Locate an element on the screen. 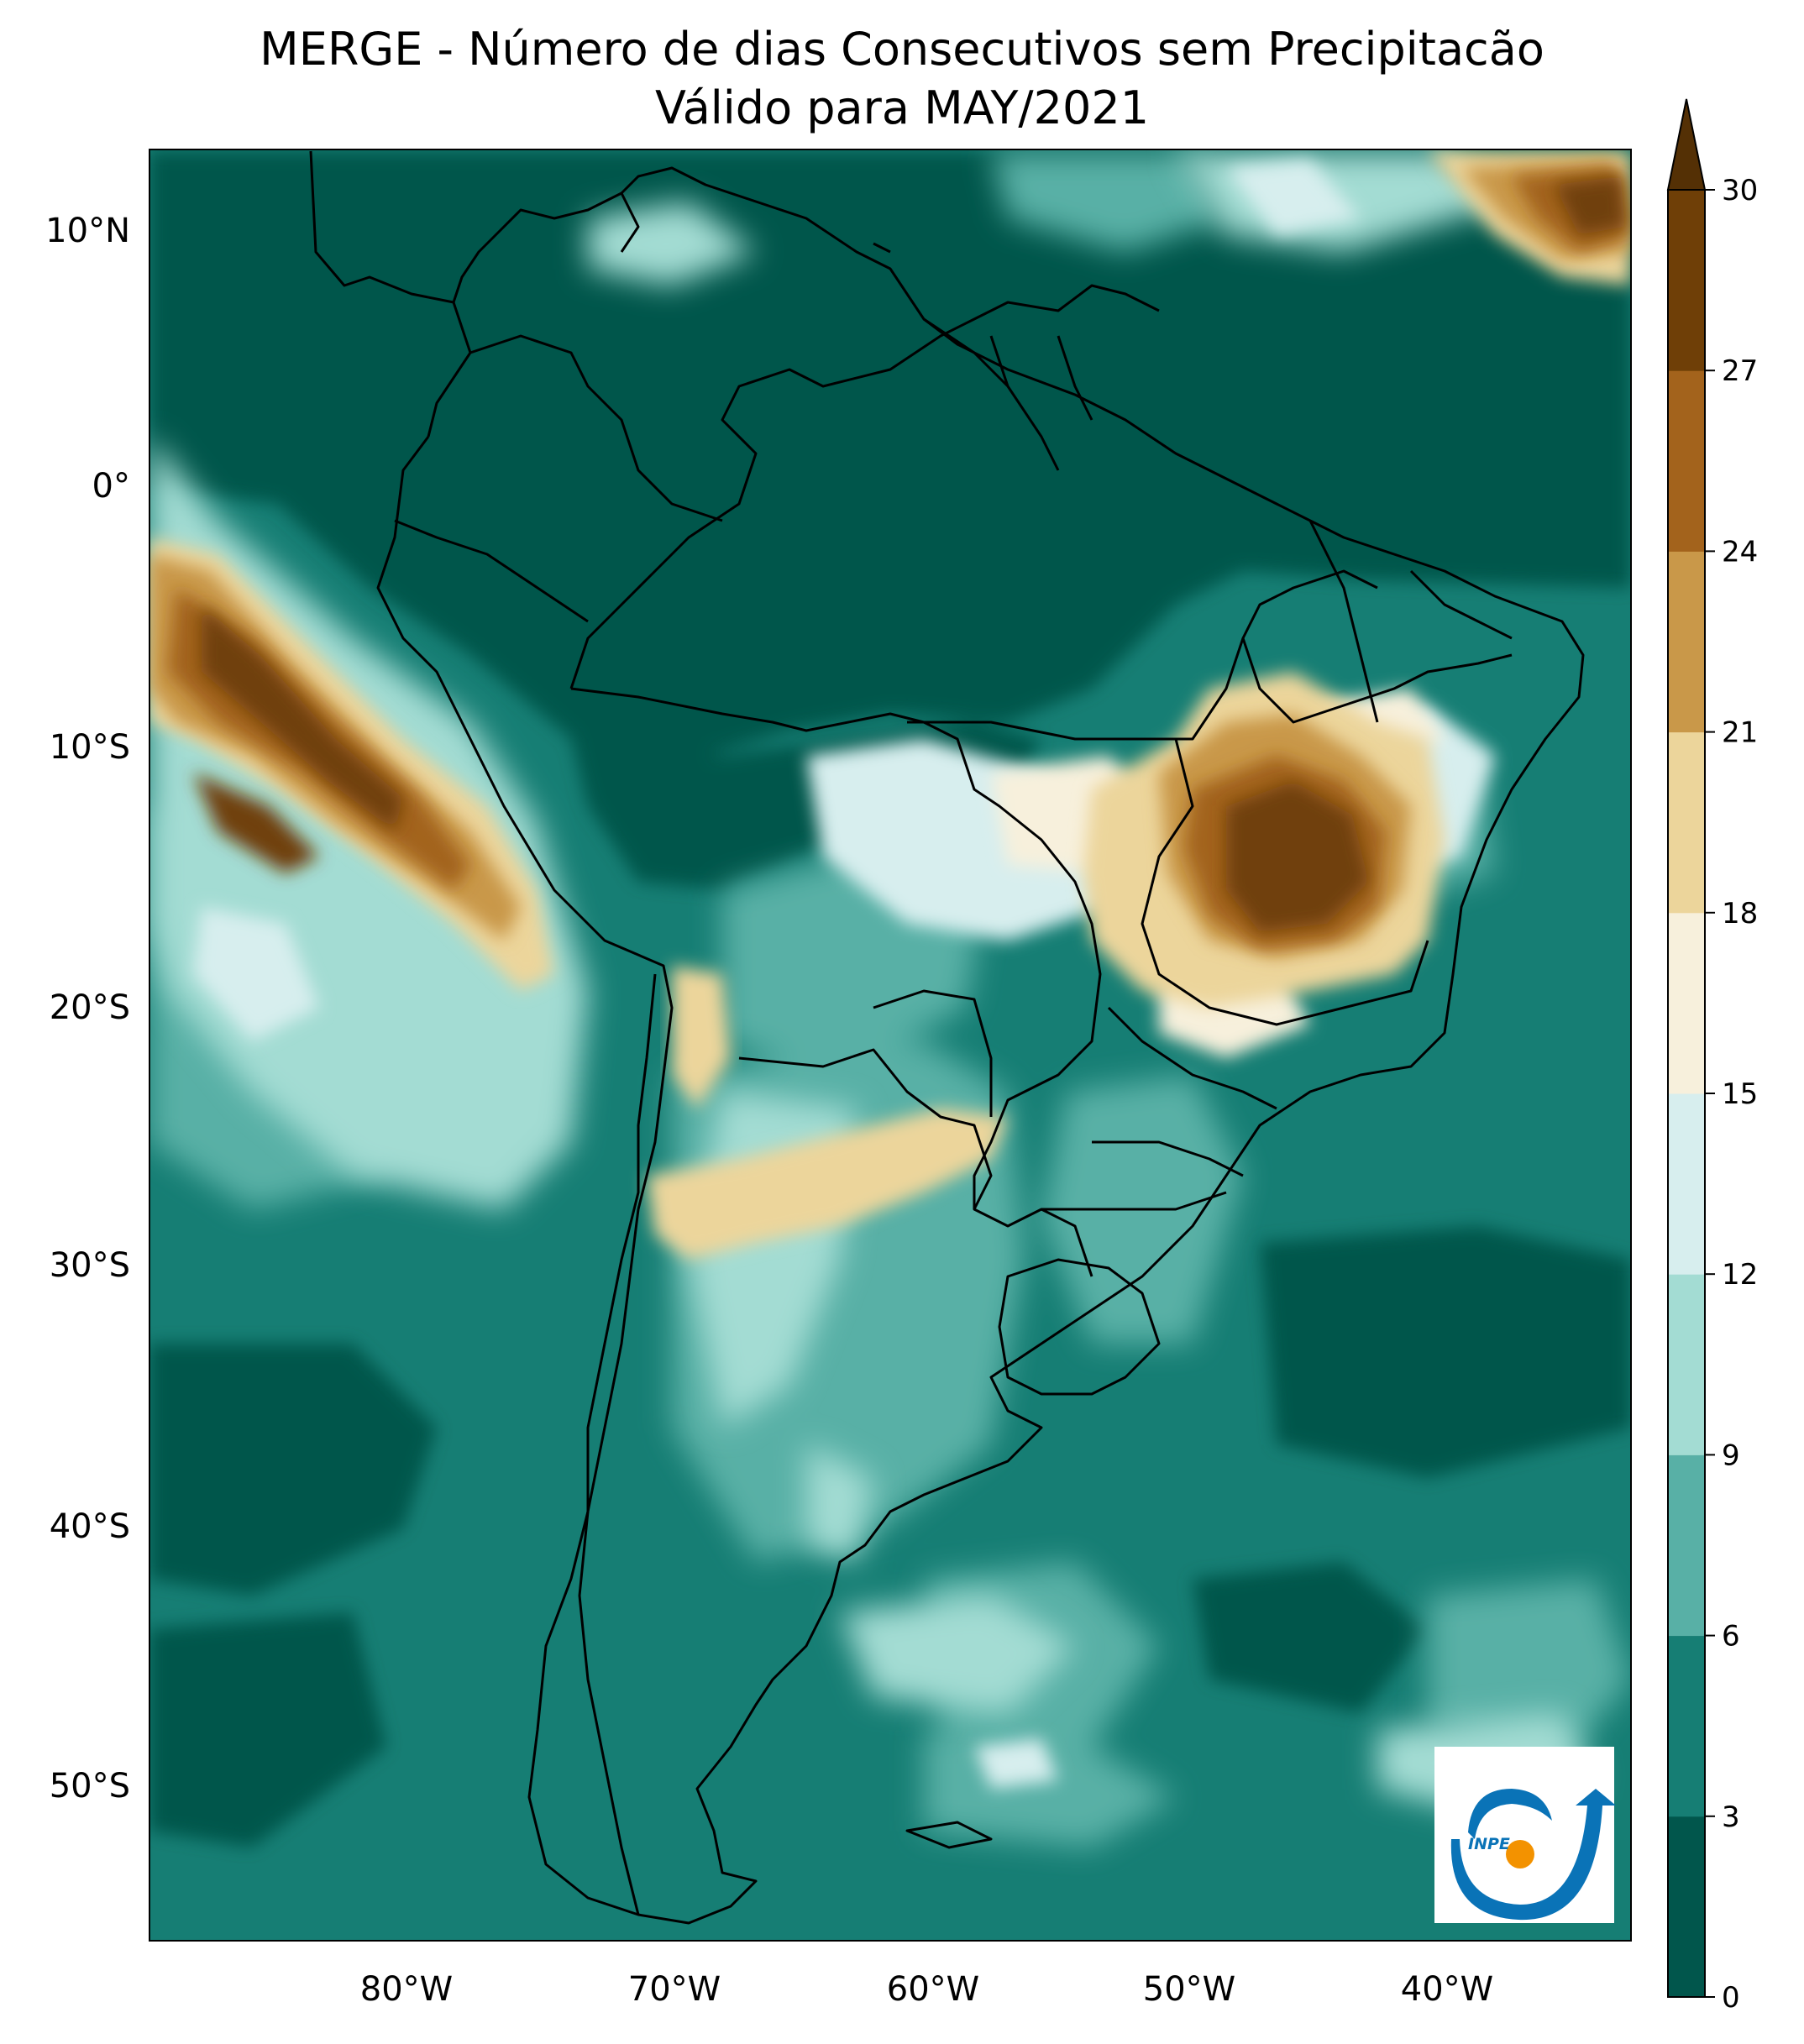 The width and height of the screenshot is (1804, 2044). lon-label: 80°W is located at coordinates (406, 1989).